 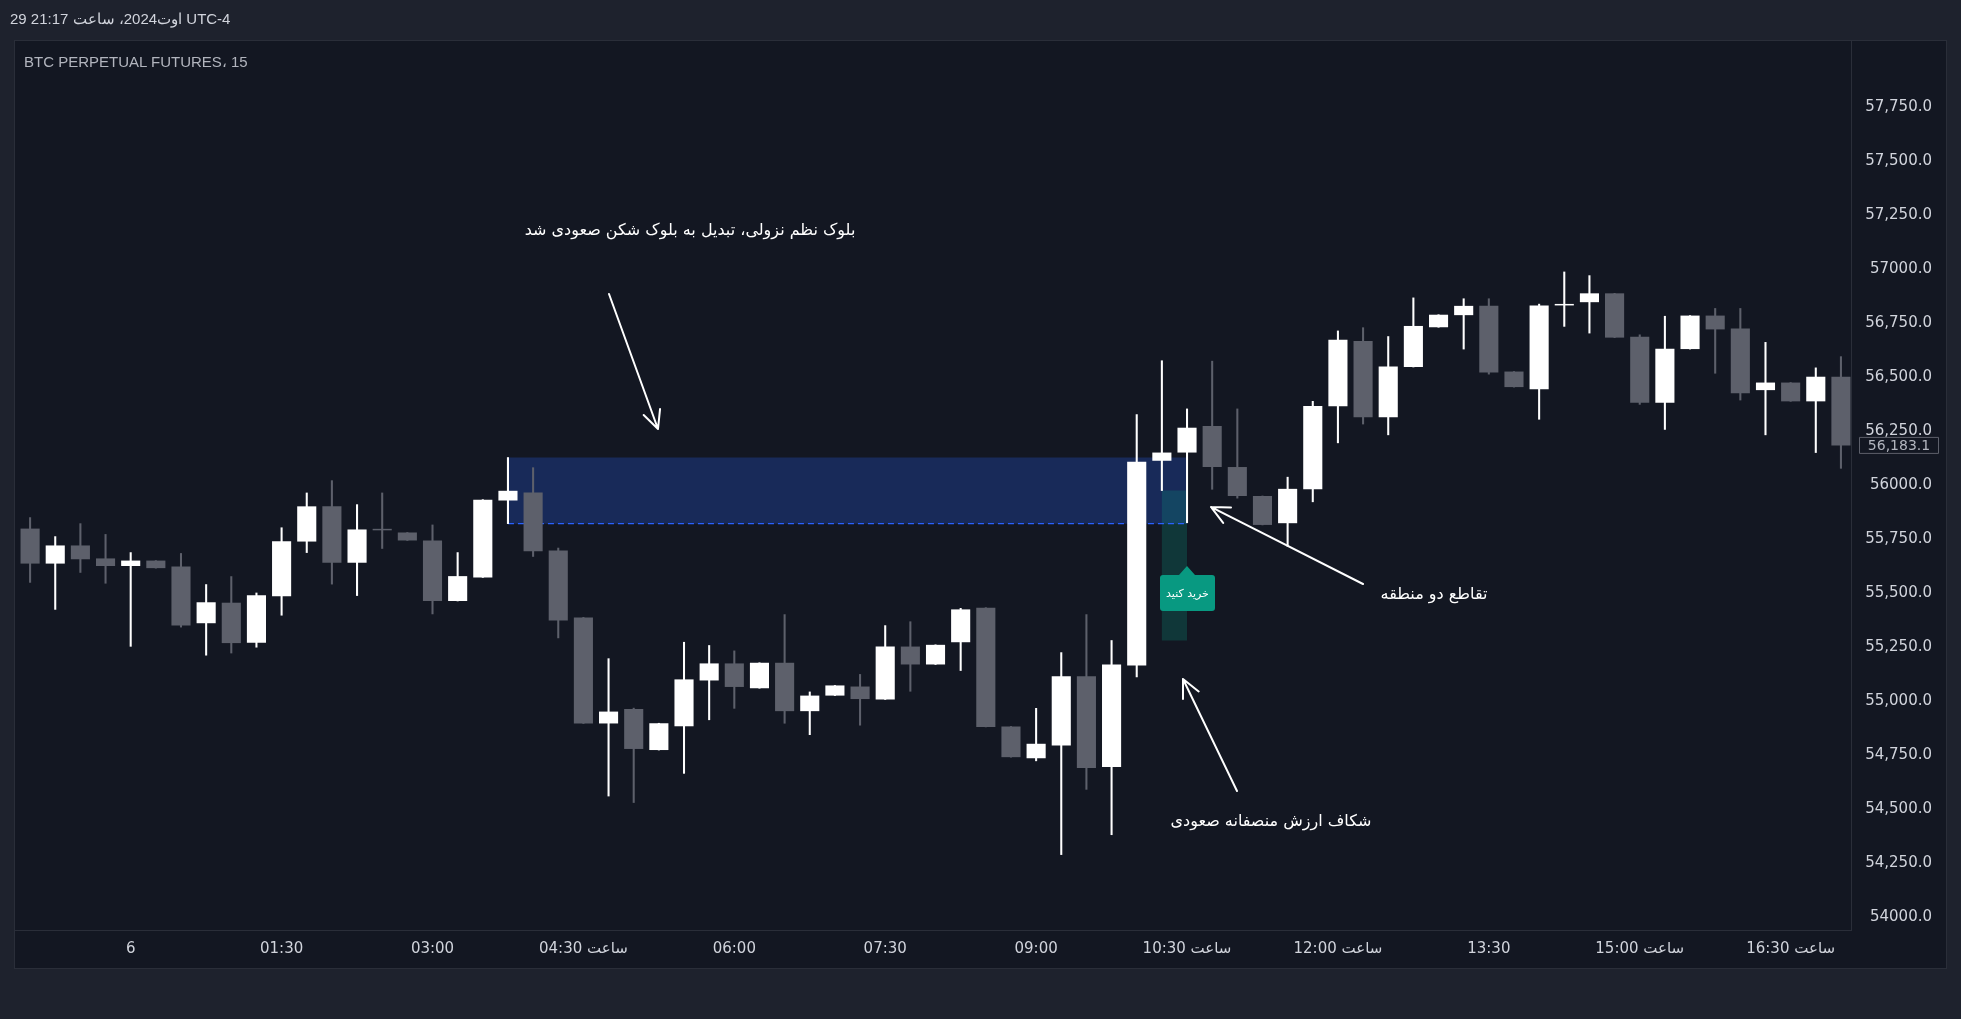 What do you see at coordinates (120, 19) in the screenshot?
I see `text: 29 اوت2024، ساعت 21:17 UTC-4` at bounding box center [120, 19].